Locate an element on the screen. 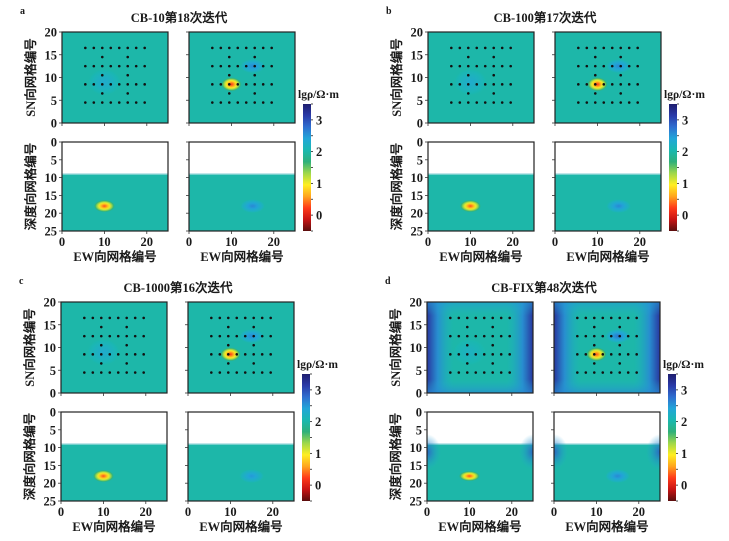 Image resolution: width=729 pixels, height=541 pixels. background-cell is located at coordinates (608, 77).